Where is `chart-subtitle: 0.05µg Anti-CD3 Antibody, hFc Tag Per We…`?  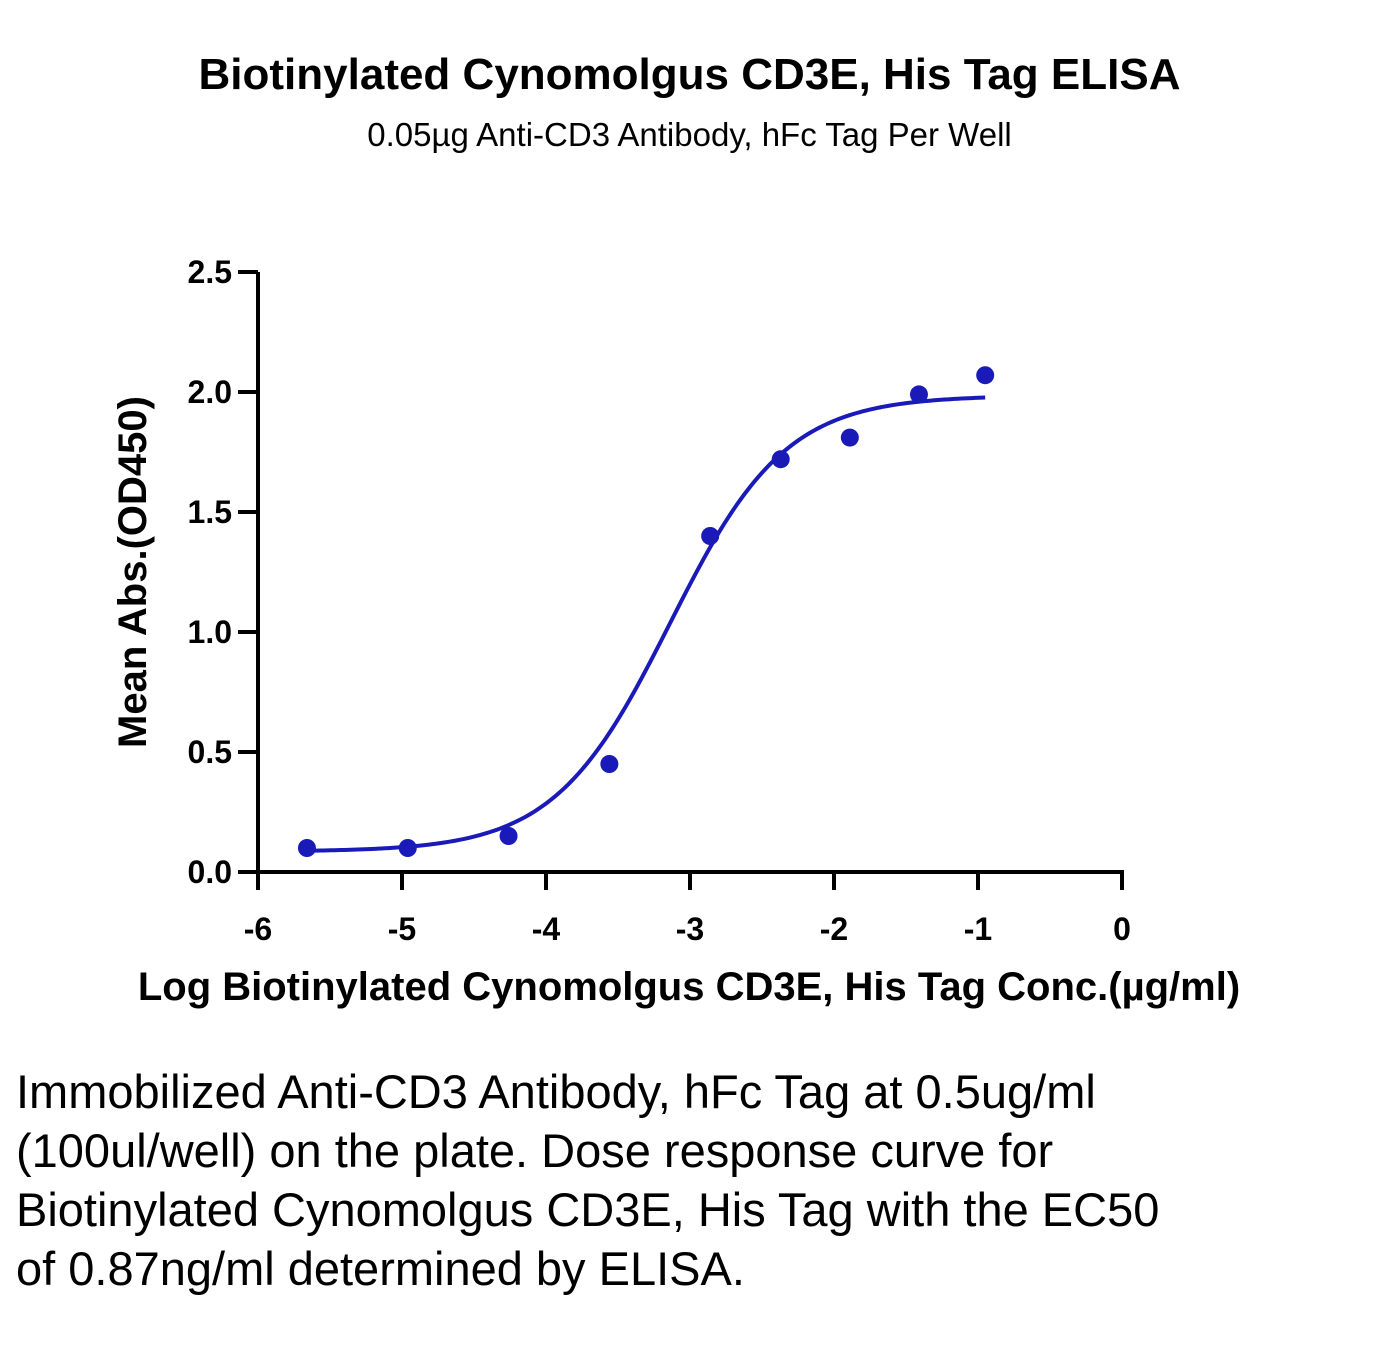
chart-subtitle: 0.05µg Anti-CD3 Antibody, hFc Tag Per We… is located at coordinates (689, 134).